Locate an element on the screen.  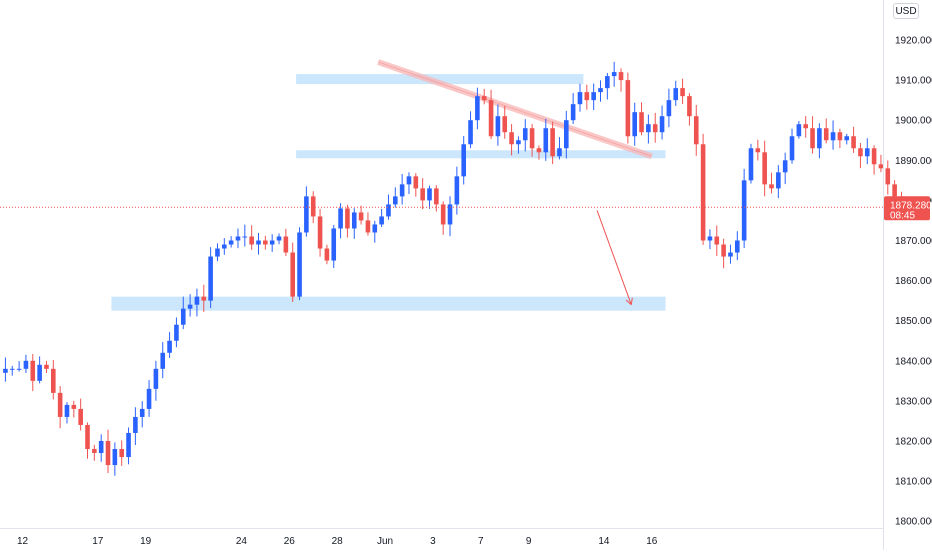
y-tick-label: 1900.000 is located at coordinates (913, 121).